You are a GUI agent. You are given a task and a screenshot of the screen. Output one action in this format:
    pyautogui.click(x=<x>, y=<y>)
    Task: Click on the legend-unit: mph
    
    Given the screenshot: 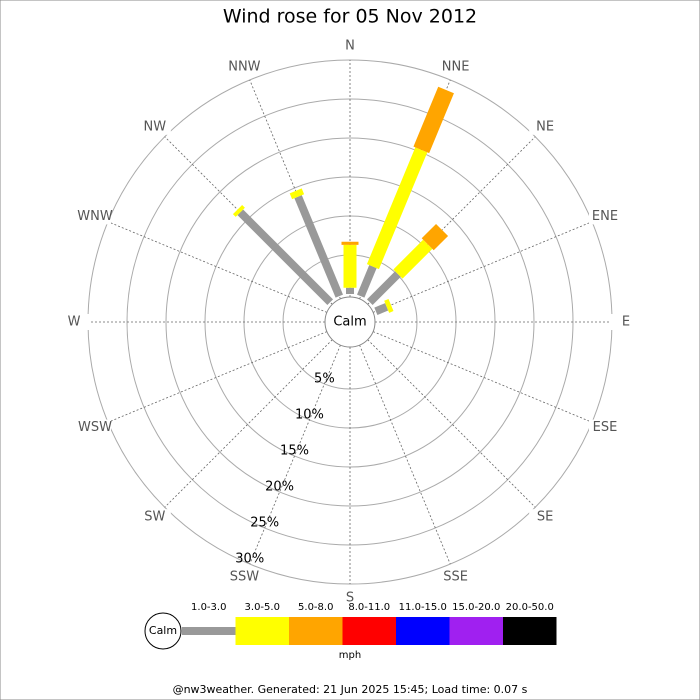 What is the action you would take?
    pyautogui.click(x=350, y=655)
    